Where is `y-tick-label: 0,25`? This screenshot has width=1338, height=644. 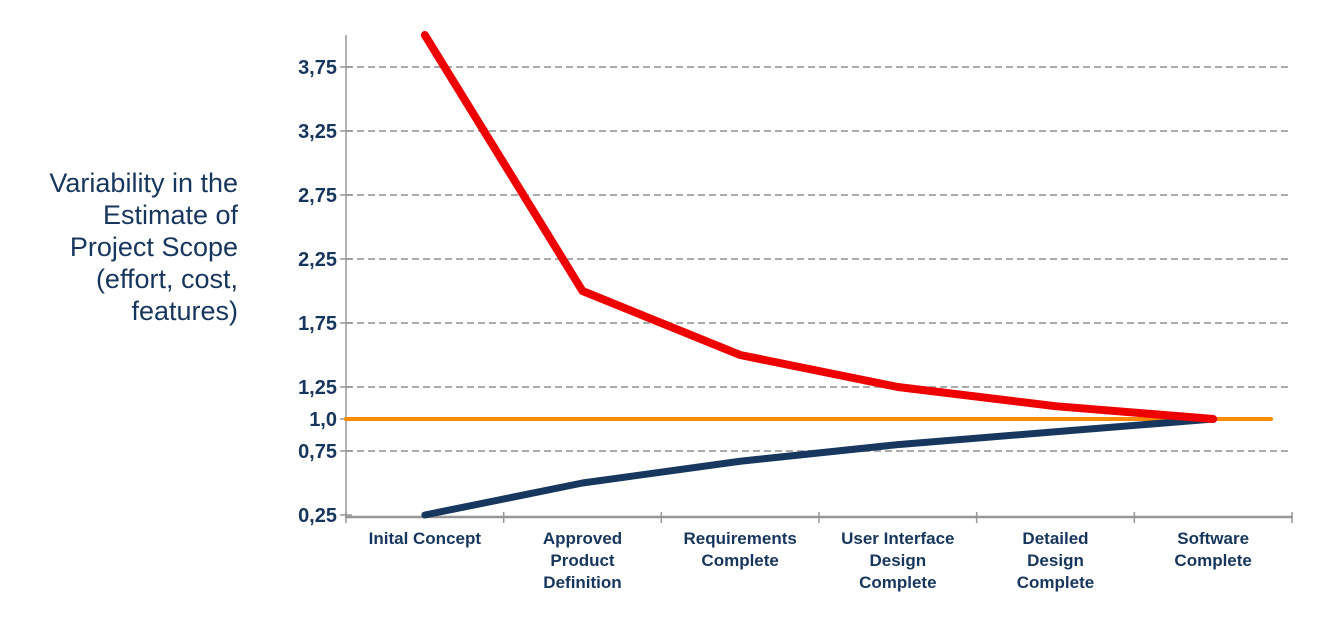 y-tick-label: 0,25 is located at coordinates (317, 516).